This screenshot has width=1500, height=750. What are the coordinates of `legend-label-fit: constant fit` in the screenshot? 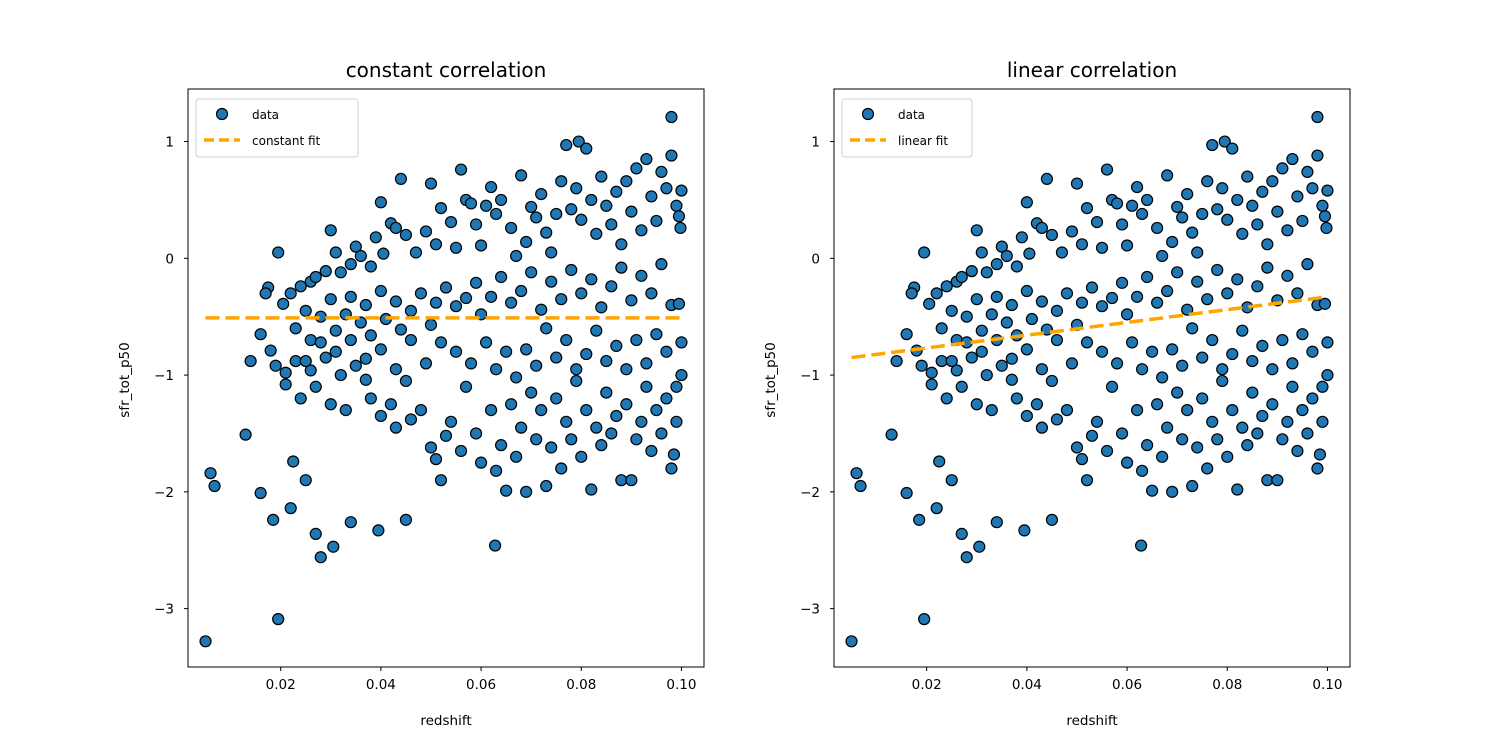 It's located at (286, 141).